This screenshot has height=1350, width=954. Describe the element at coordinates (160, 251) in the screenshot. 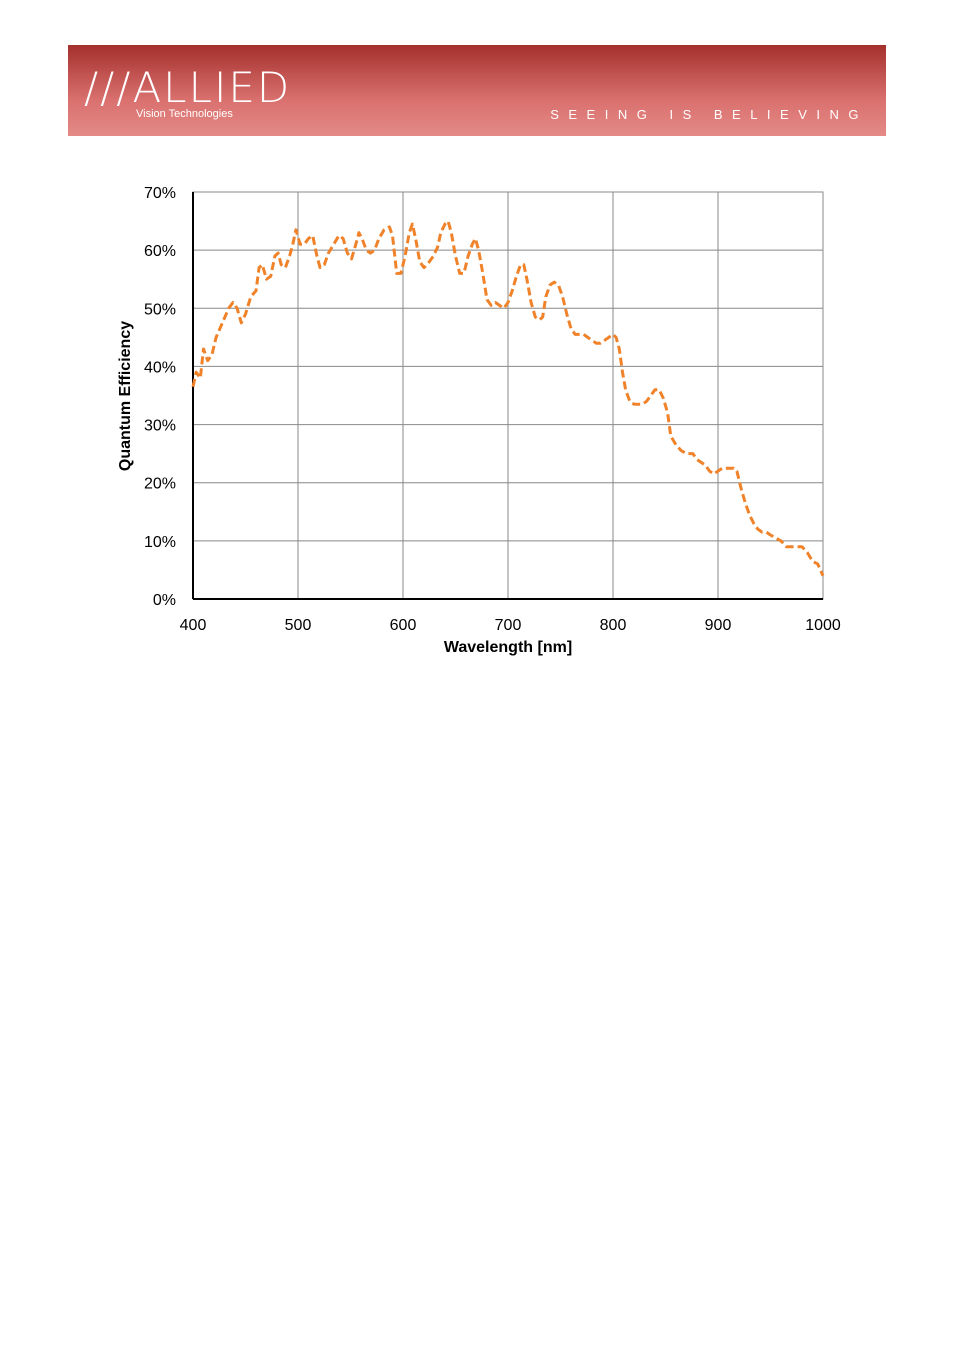

I see `y-tick-label: 60%` at that location.